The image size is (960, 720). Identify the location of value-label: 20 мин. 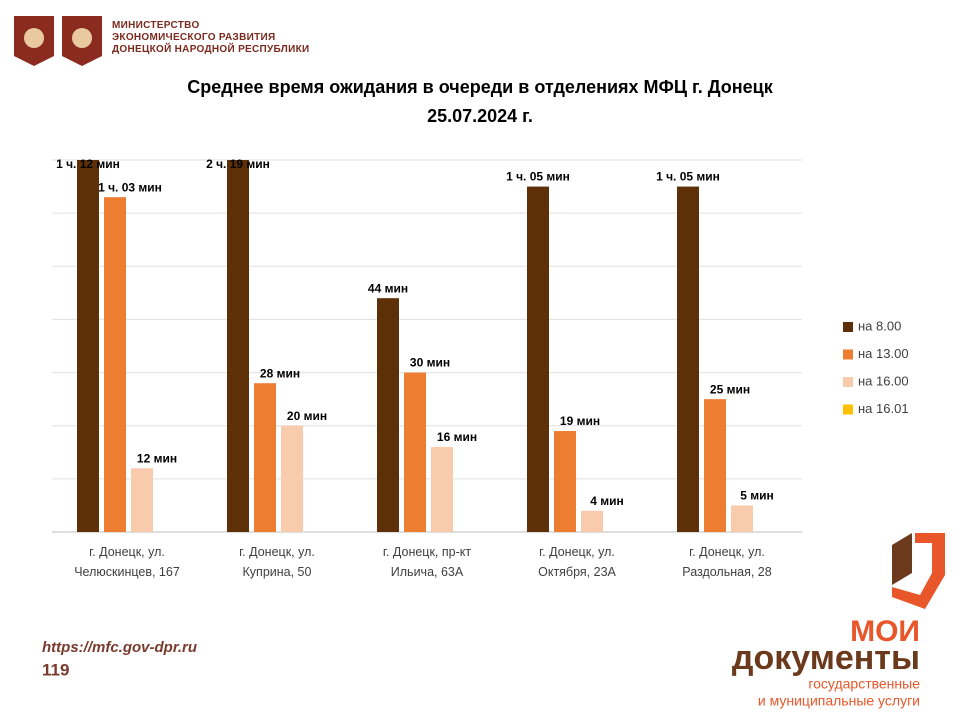
(307, 416).